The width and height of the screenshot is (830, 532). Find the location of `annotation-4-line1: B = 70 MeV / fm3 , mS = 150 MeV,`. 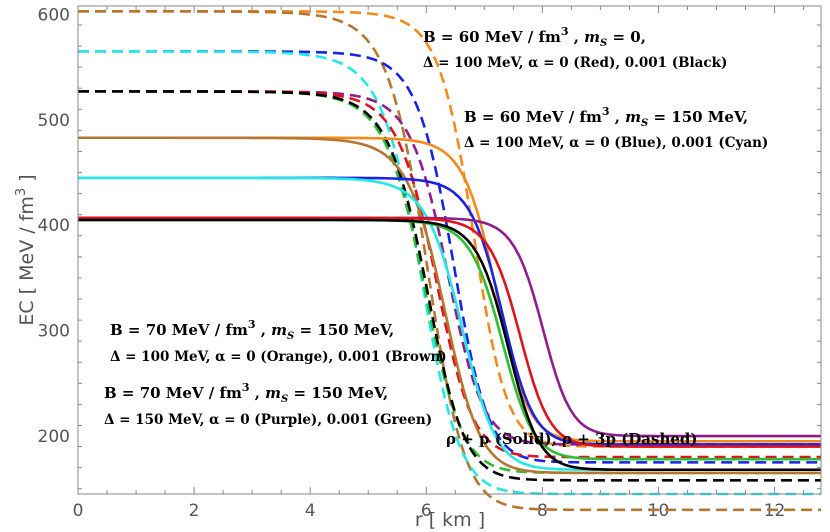

annotation-4-line1: B = 70 MeV / fm3 , mS = 150 MeV, is located at coordinates (246, 393).